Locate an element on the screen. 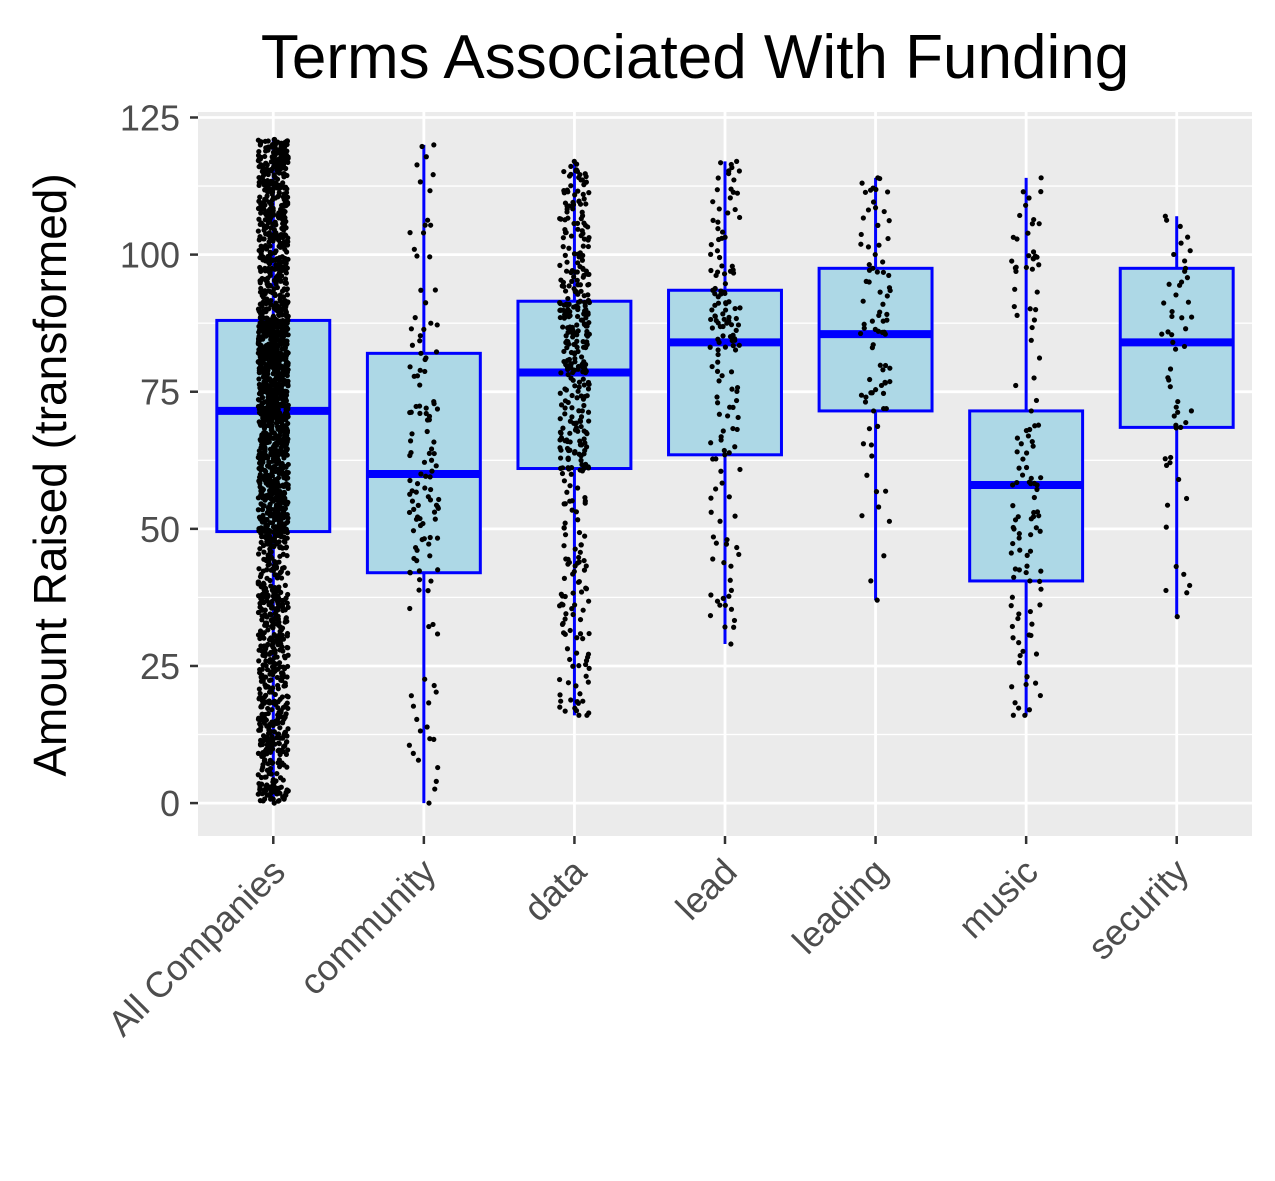 This screenshot has width=1275, height=1181. y-axis: 0 25 50 75 100 125 is located at coordinates (159, 460).